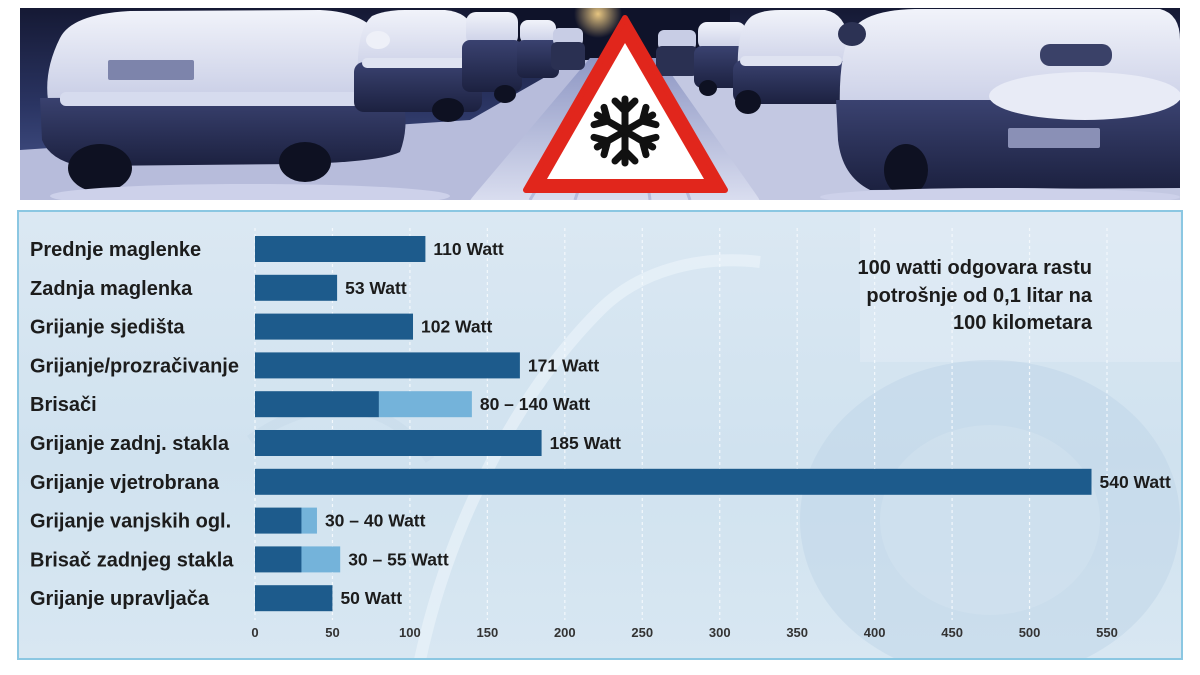 The height and width of the screenshot is (675, 1200). Describe the element at coordinates (111, 289) in the screenshot. I see `category-label: Zadnja maglenka` at that location.